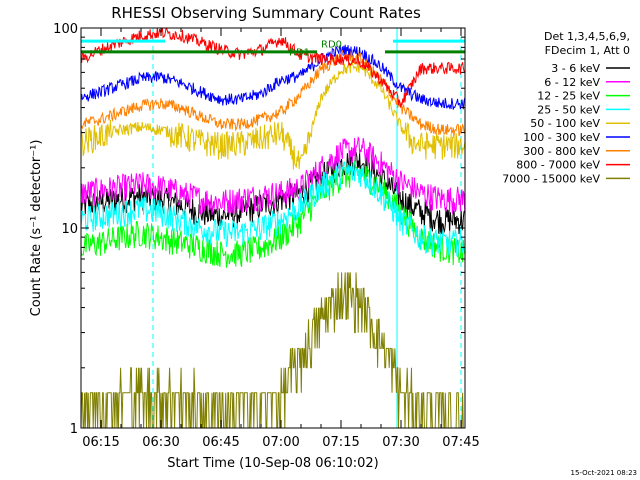 This screenshot has height=480, width=640. Describe the element at coordinates (604, 473) in the screenshot. I see `timestamp: 15-Oct-2021 08:23` at that location.